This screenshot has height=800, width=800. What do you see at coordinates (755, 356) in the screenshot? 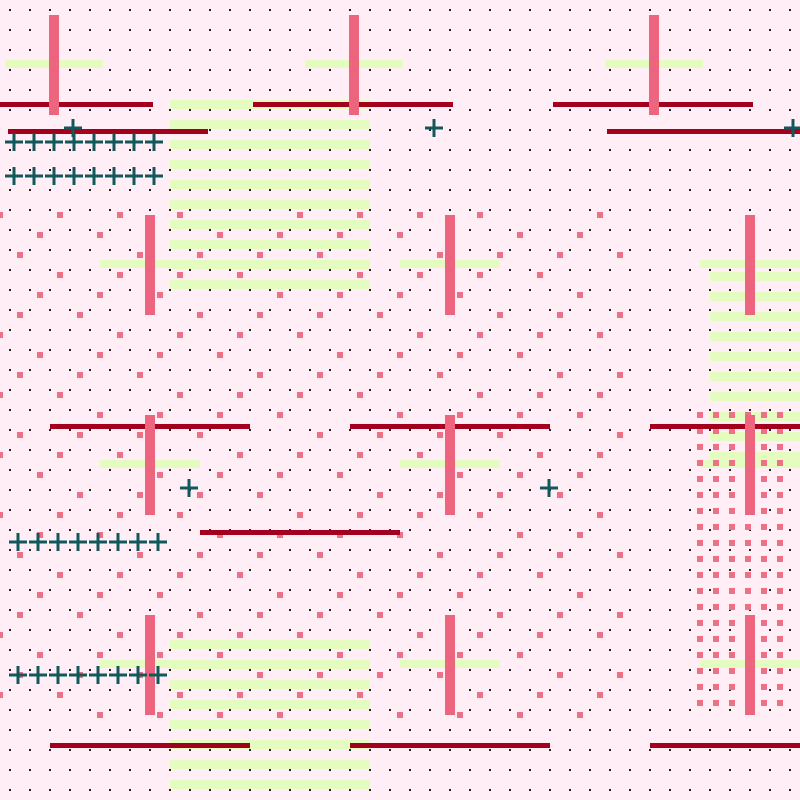
I see `lime-stripe` at bounding box center [755, 356].